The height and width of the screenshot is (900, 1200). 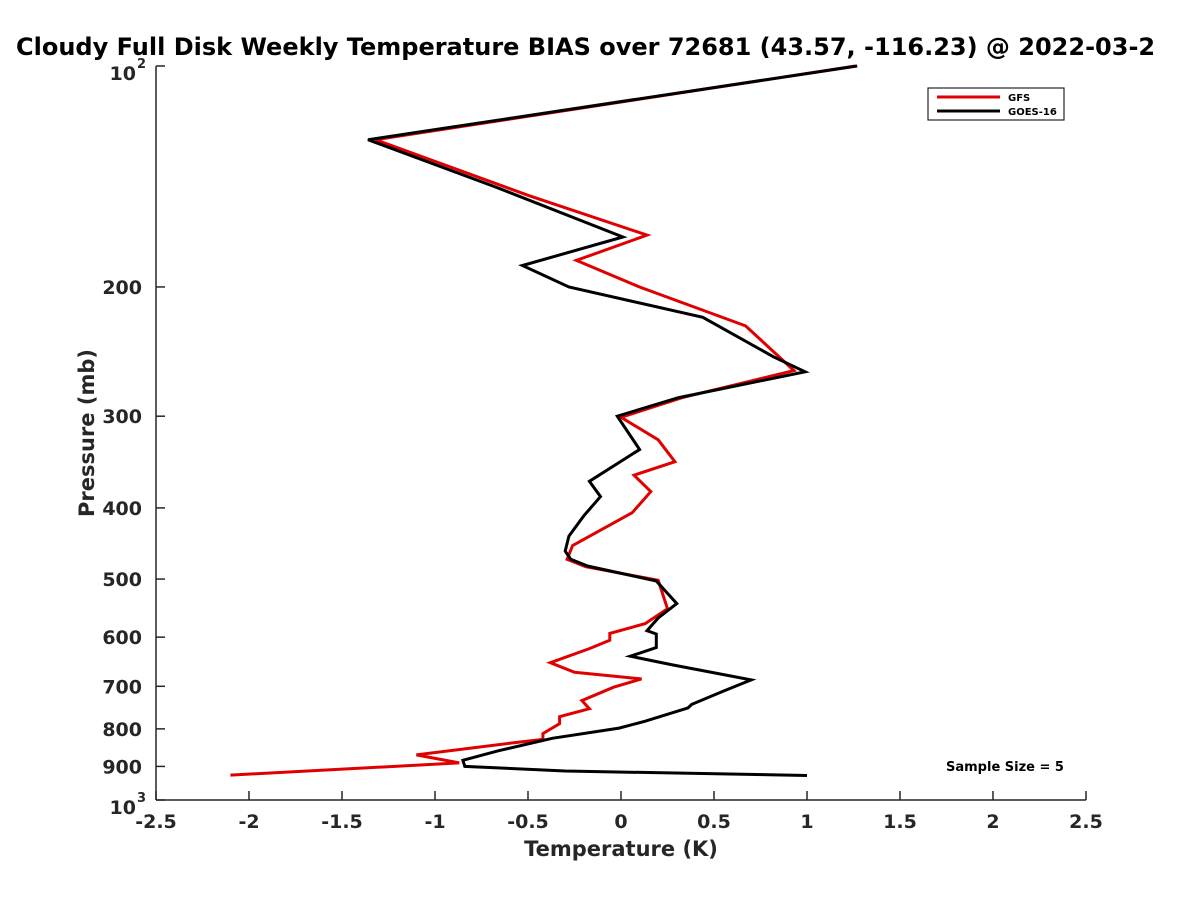 I want to click on legend-entries: GFS GOES-16, so click(x=997, y=105).